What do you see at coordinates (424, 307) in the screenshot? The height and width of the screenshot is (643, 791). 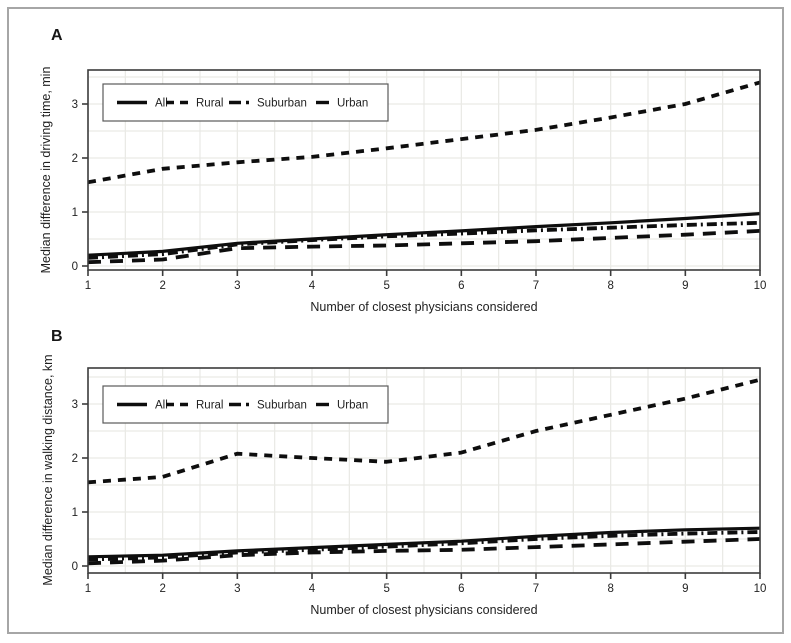 I see `panel-a-x-axis-title: Number of closest physicians considered` at bounding box center [424, 307].